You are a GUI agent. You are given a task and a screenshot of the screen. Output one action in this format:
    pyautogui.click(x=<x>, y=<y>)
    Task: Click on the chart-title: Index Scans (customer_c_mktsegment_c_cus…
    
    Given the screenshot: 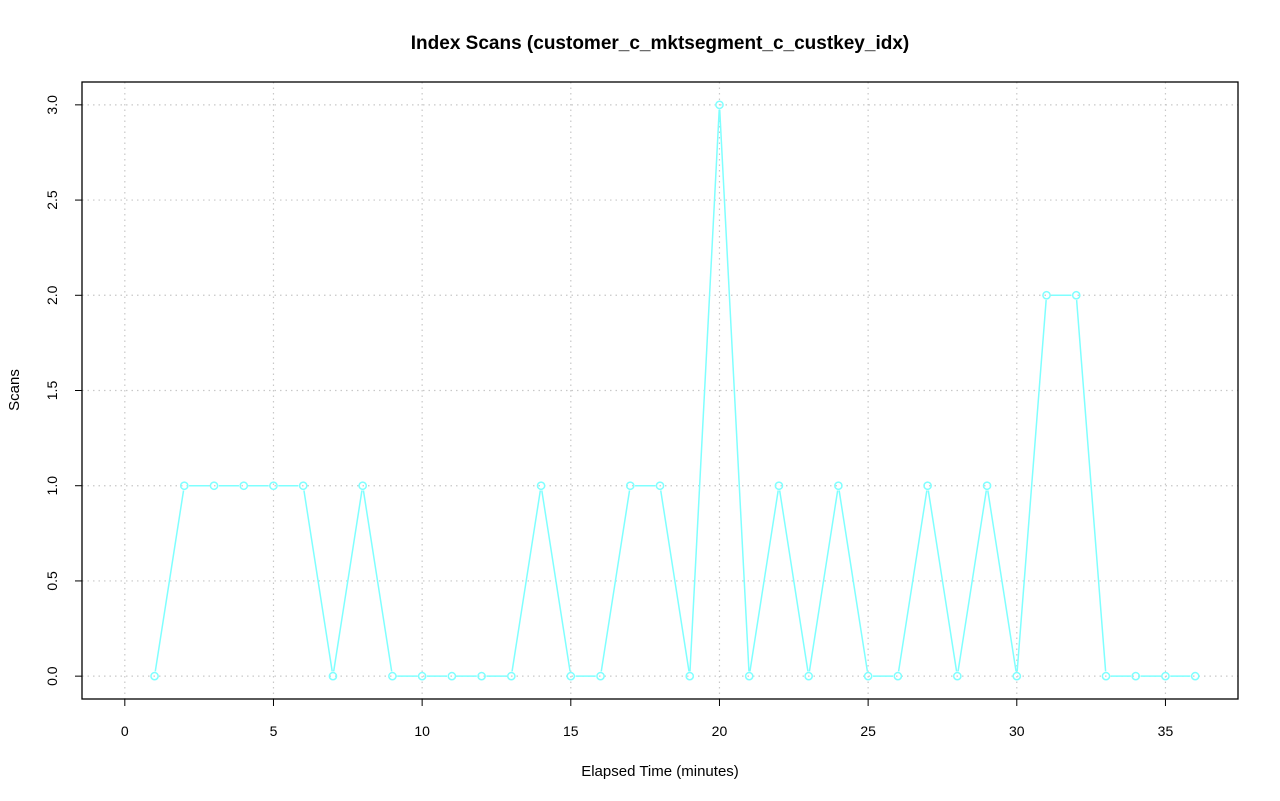 What is the action you would take?
    pyautogui.click(x=660, y=43)
    